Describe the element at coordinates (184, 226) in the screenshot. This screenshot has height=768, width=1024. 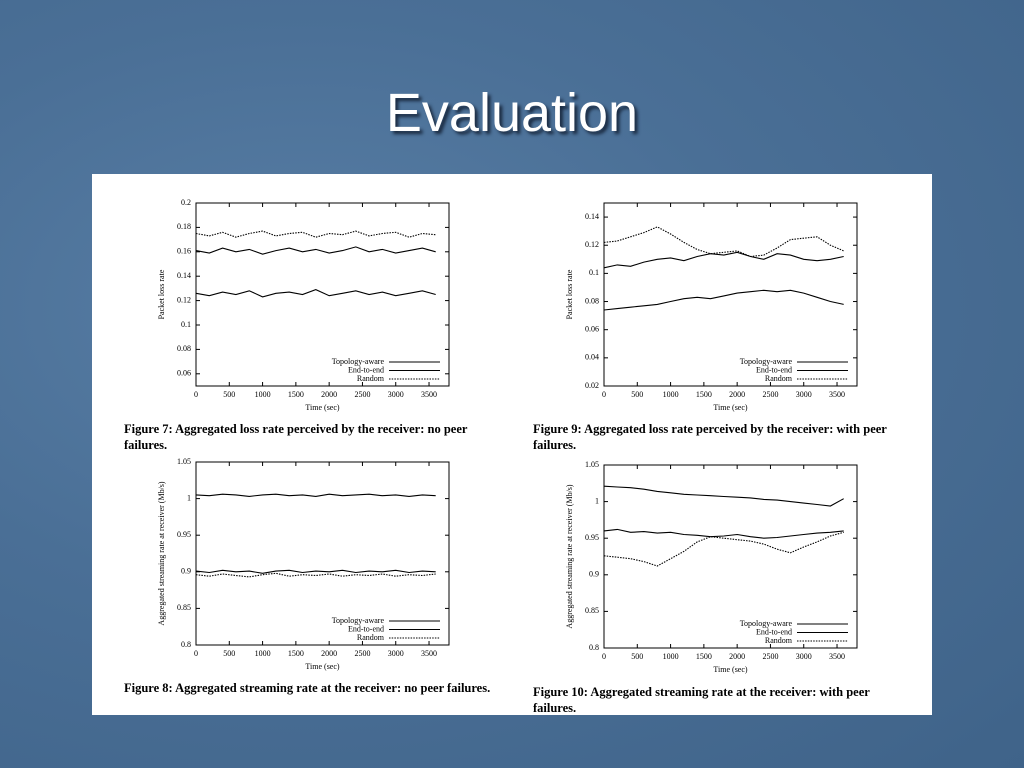
I see `y-tick-label: 0.18` at that location.